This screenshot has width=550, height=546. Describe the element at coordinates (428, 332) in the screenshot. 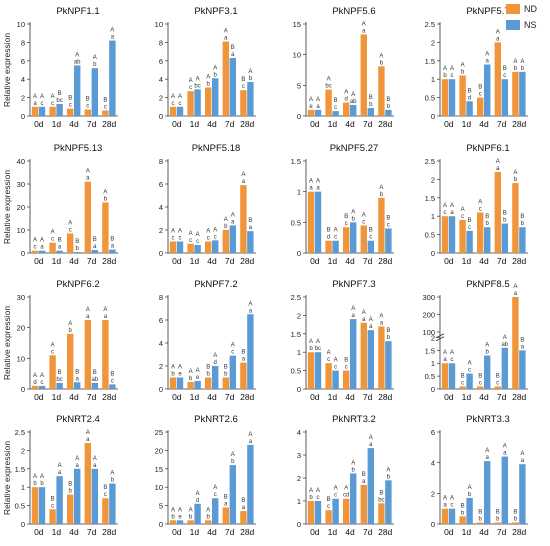

I see `y-tick-label: 100` at that location.